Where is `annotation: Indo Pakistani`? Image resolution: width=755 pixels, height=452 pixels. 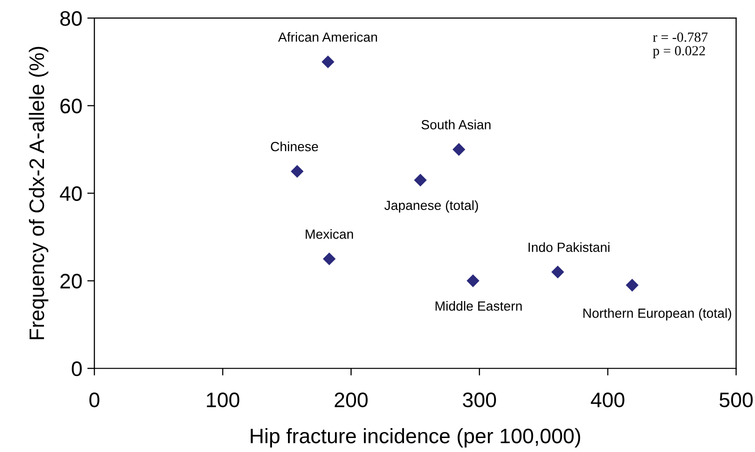
annotation: Indo Pakistani is located at coordinates (569, 247).